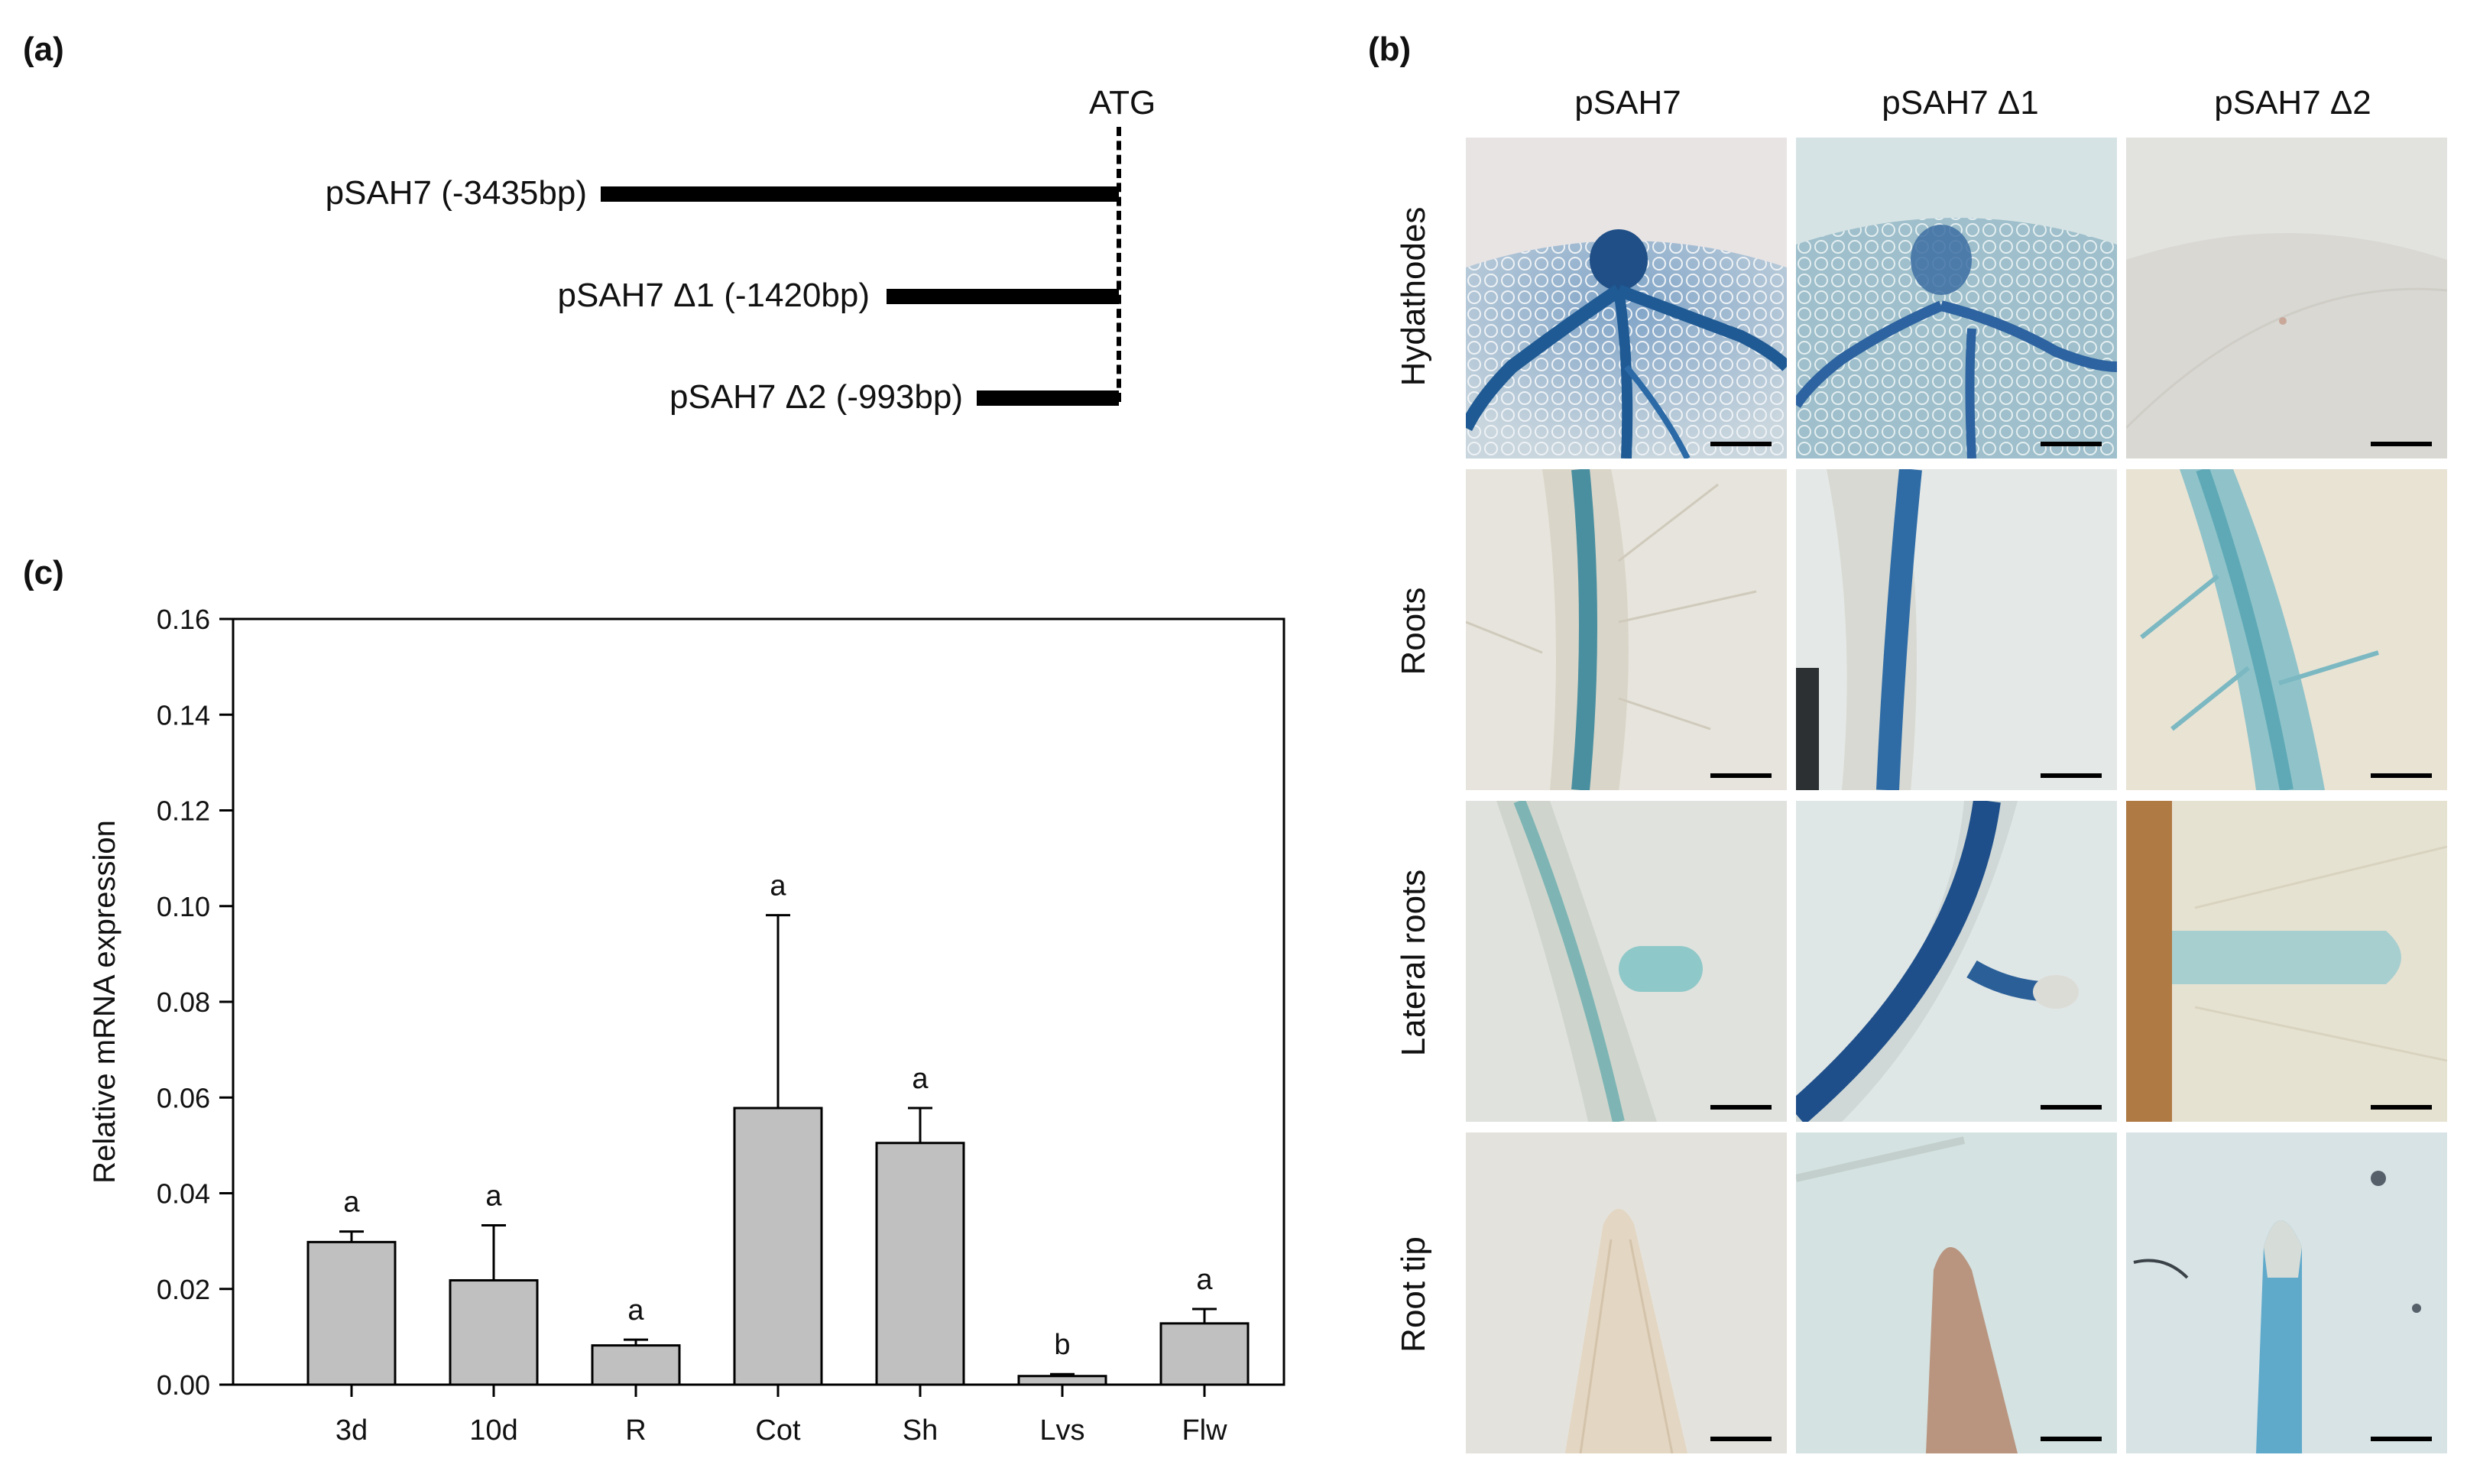  Describe the element at coordinates (184, 620) in the screenshot. I see `y-tick-label: 0.16` at that location.